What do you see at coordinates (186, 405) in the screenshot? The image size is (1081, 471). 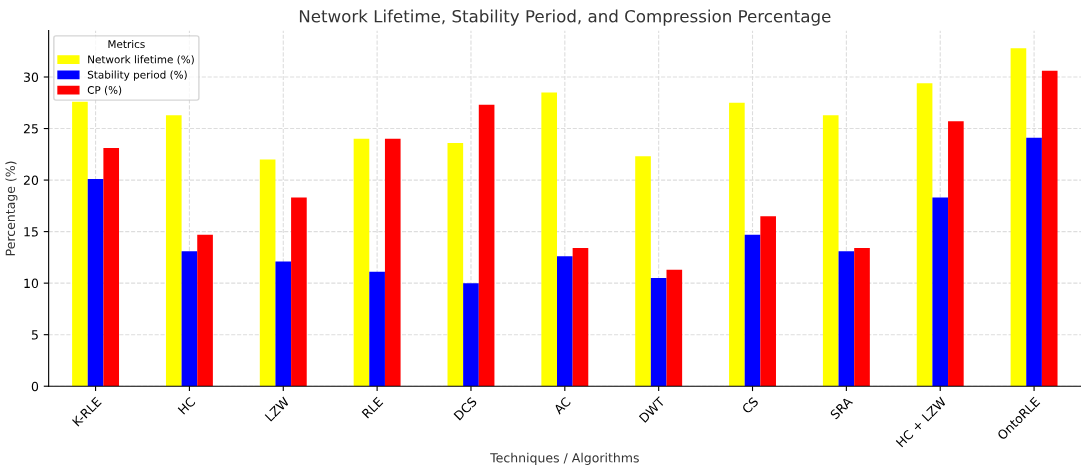 I see `x-tick-label: HC` at bounding box center [186, 405].